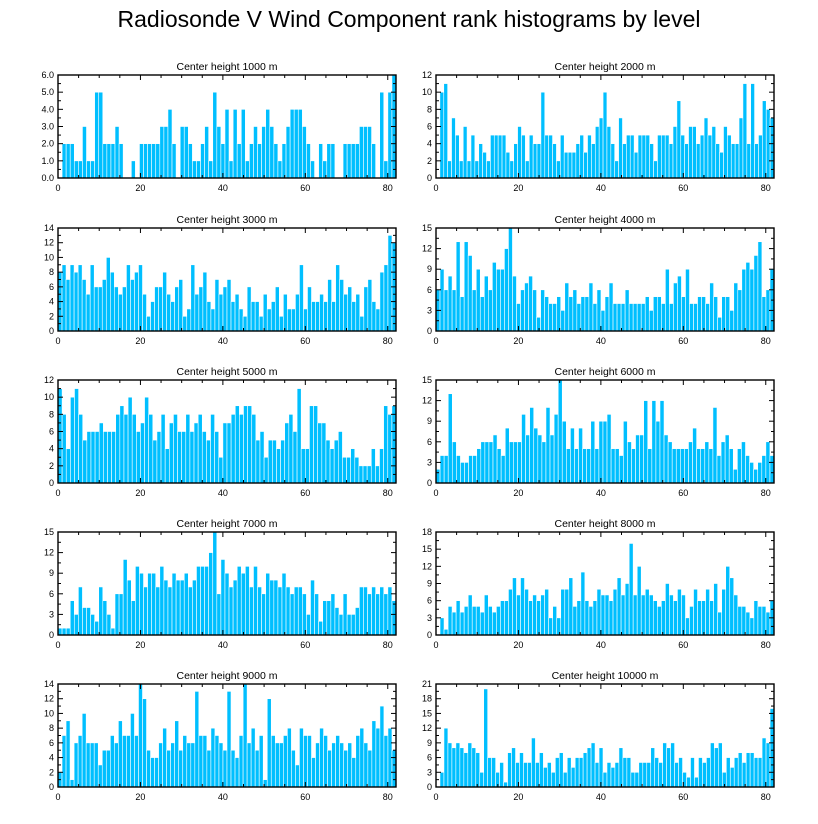 This screenshot has width=818, height=824. Describe the element at coordinates (605, 524) in the screenshot. I see `panel-title: Center height 8000 m` at that location.